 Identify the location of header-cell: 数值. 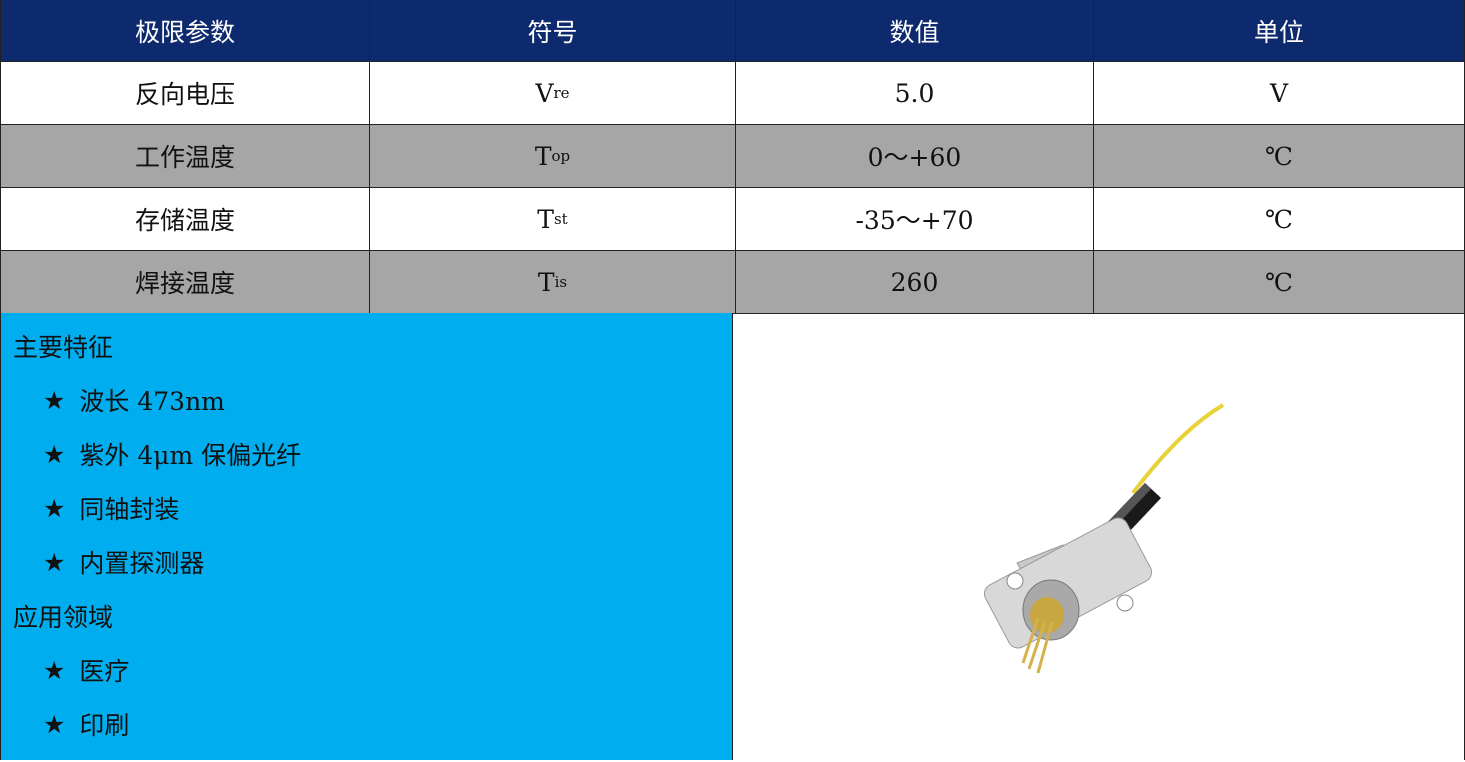
(915, 31).